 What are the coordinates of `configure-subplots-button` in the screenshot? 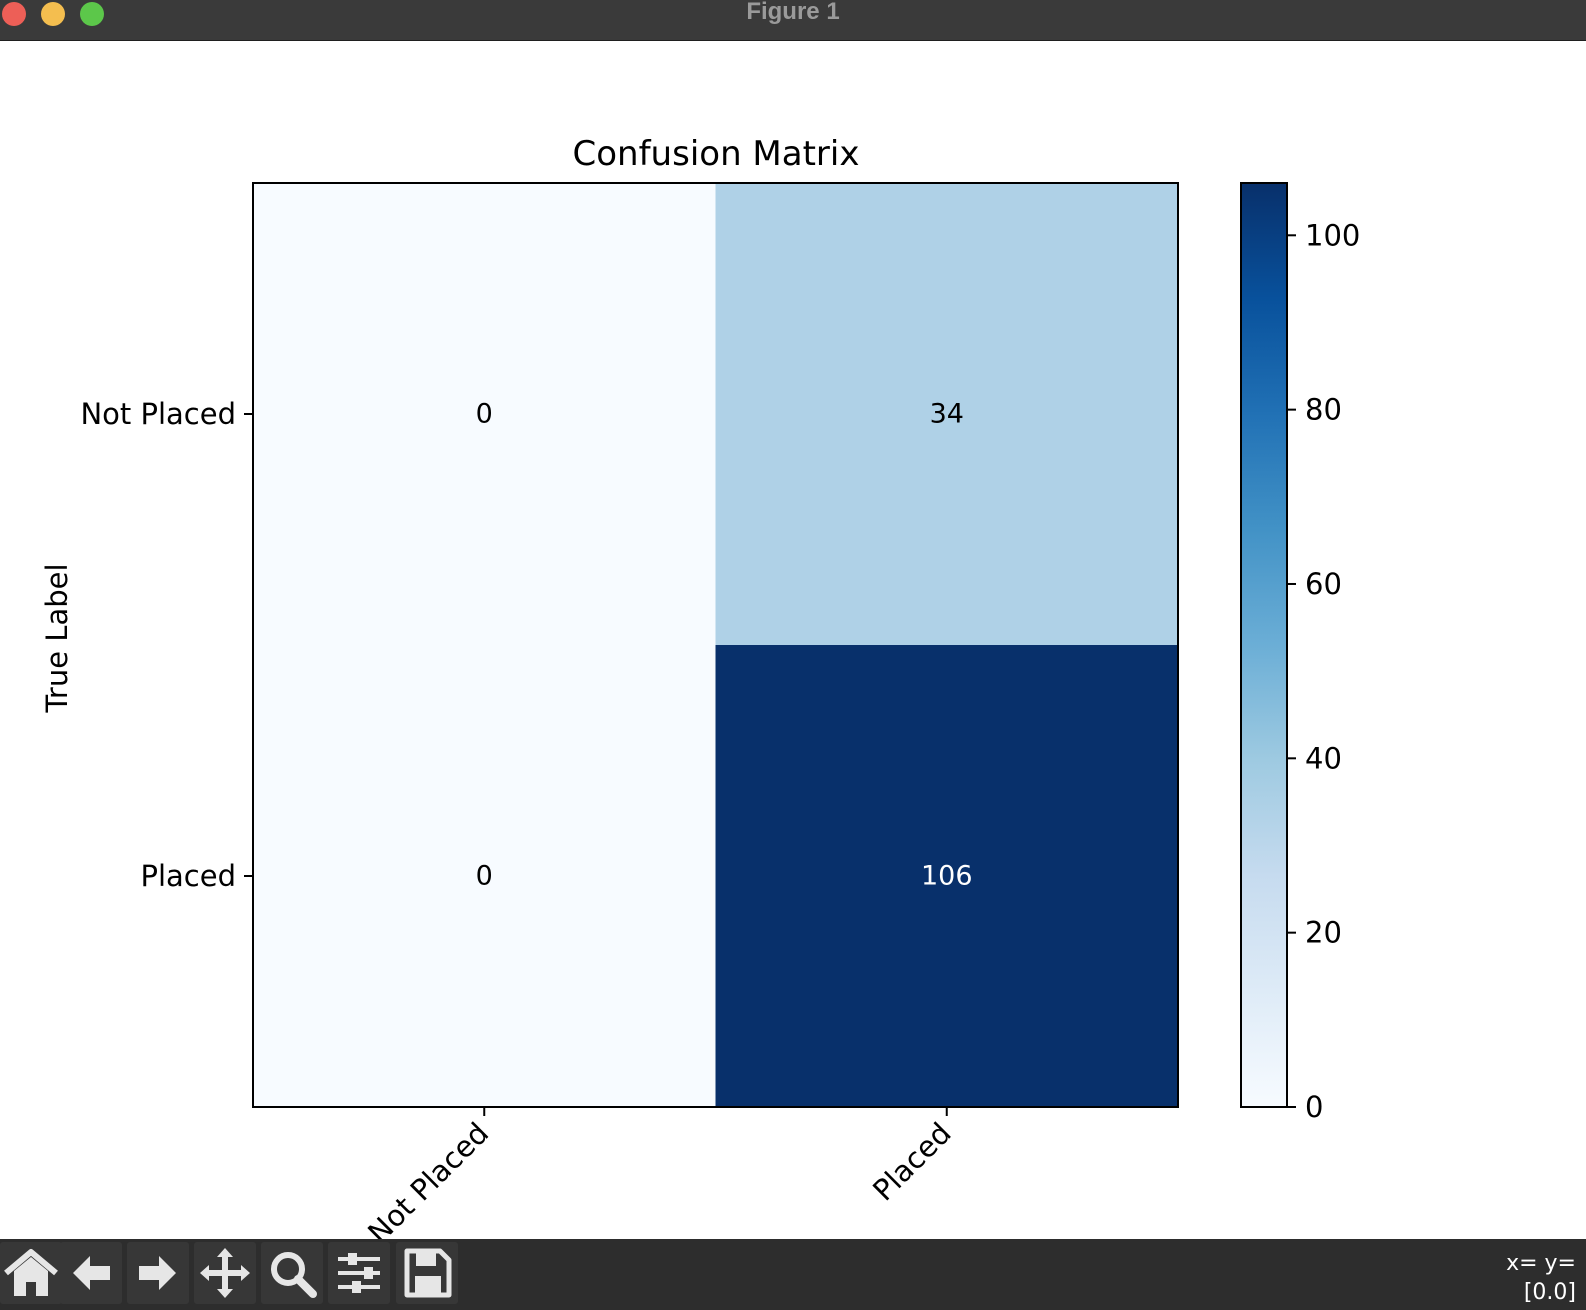 It's located at (359, 1273).